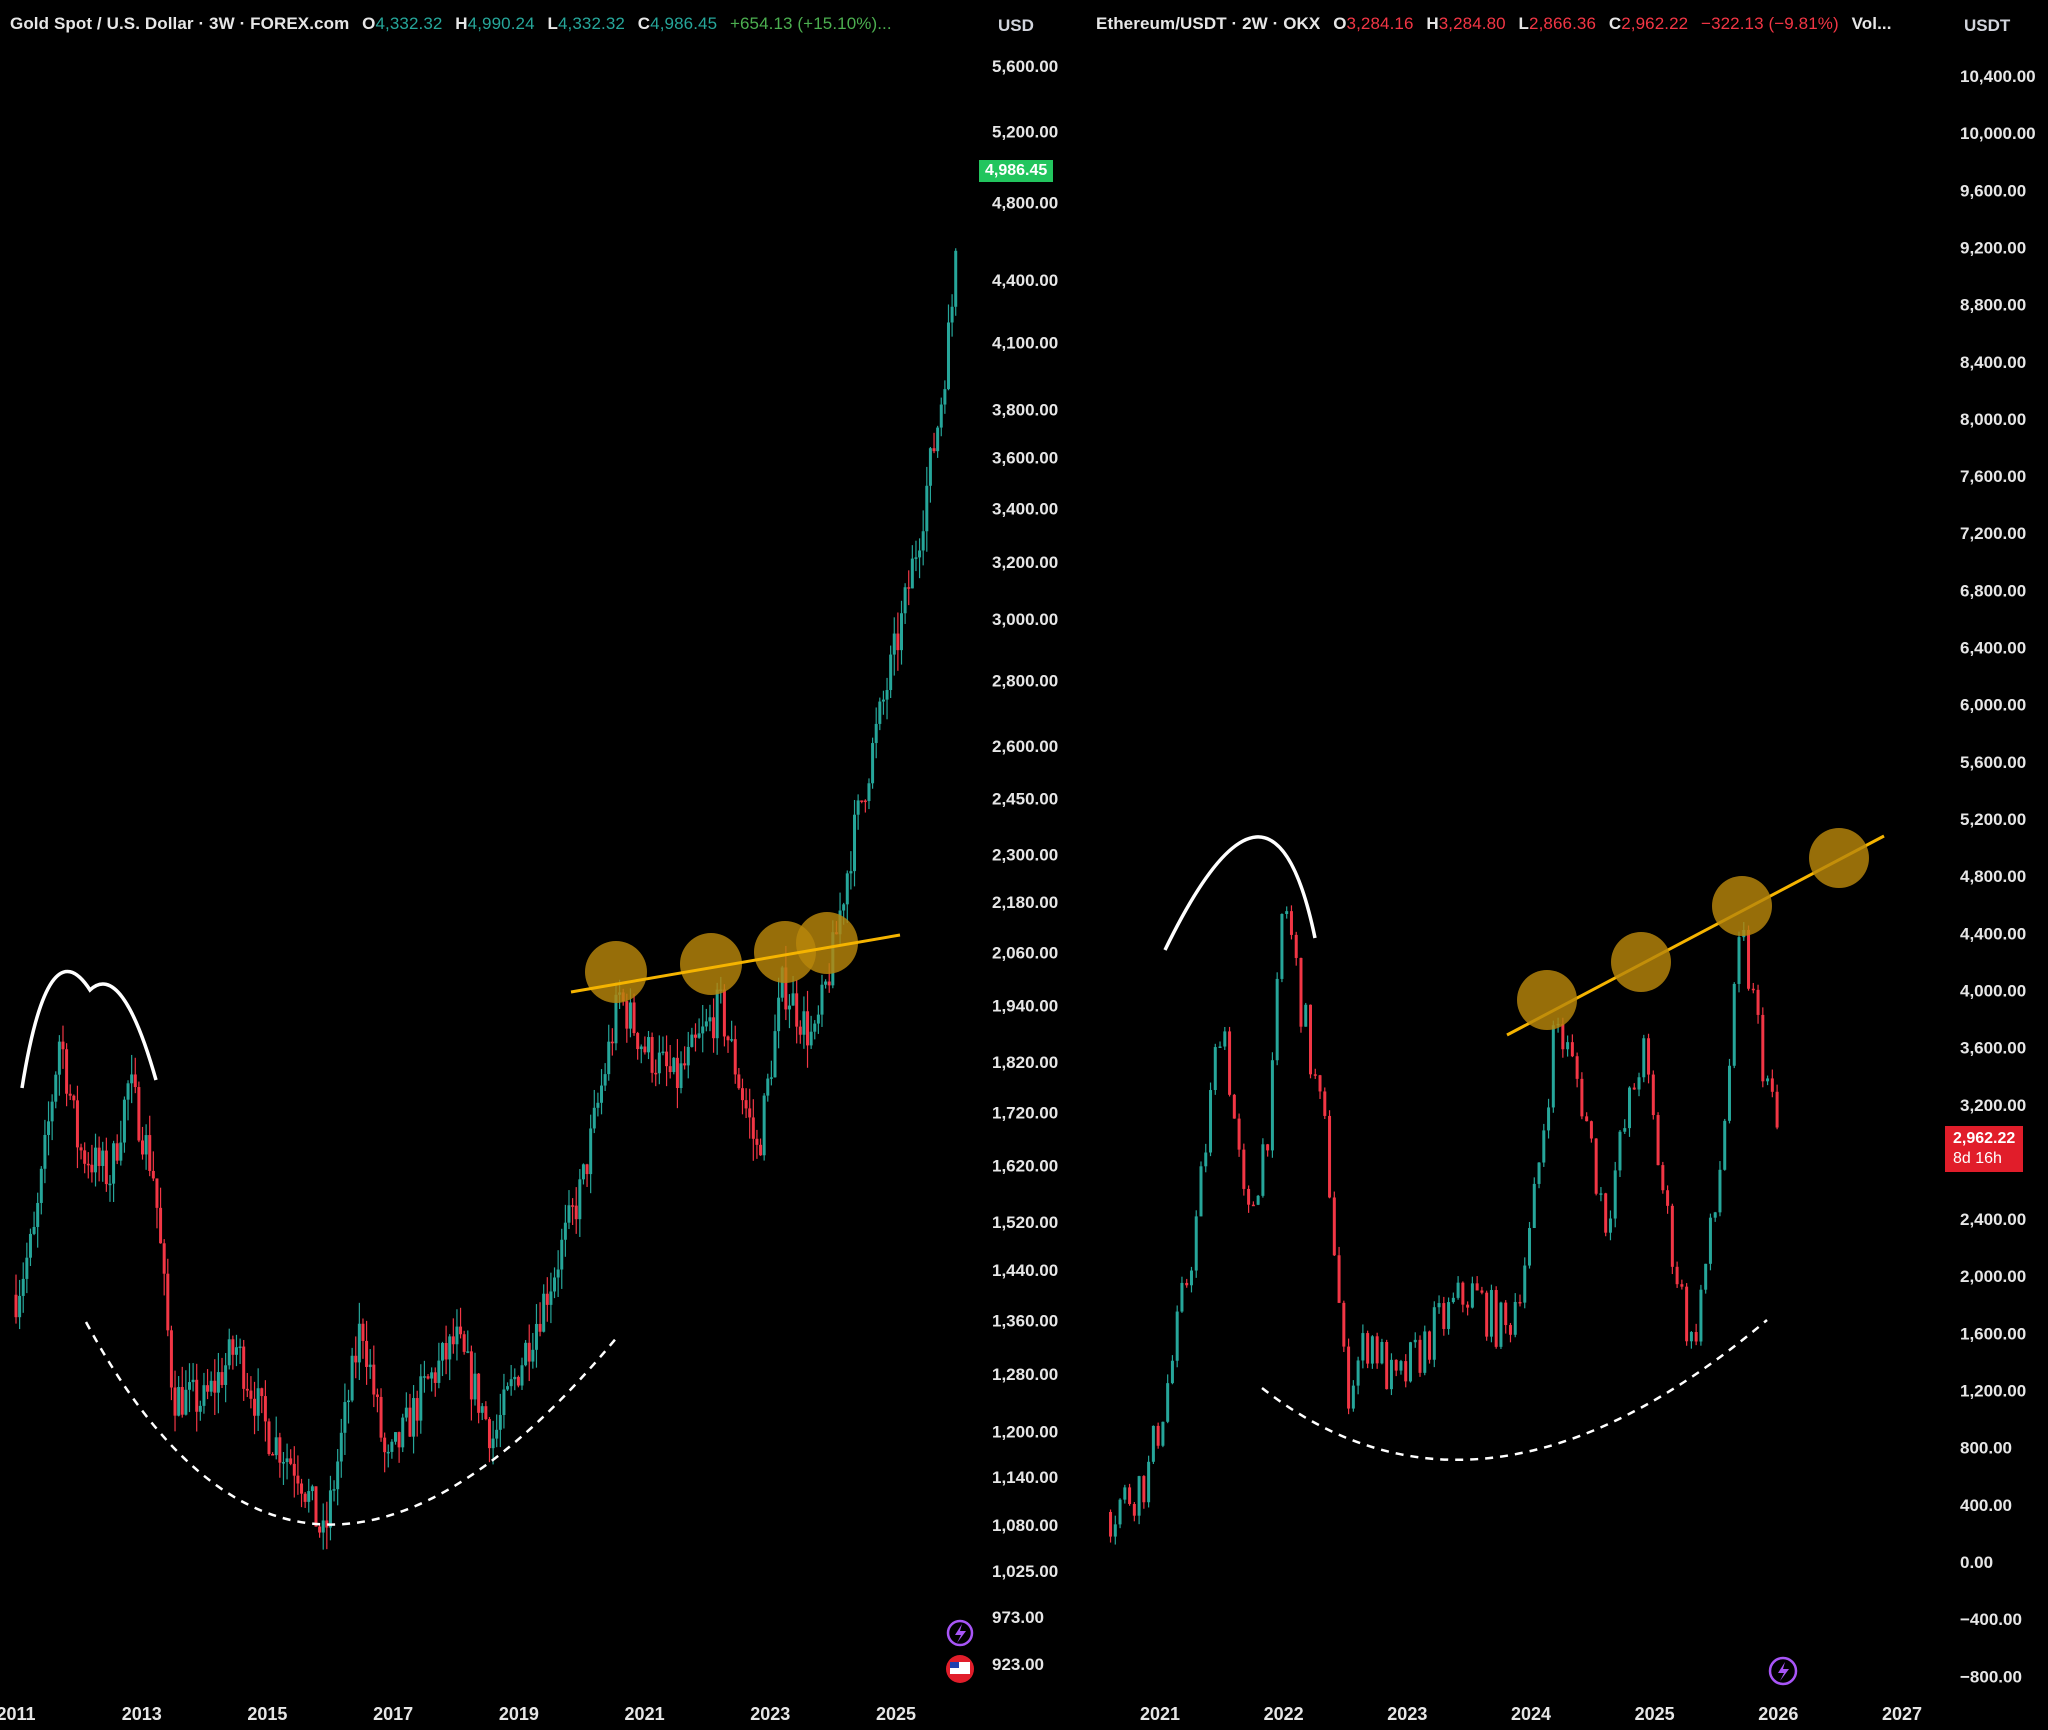 The image size is (2048, 1730). Describe the element at coordinates (1025, 1477) in the screenshot. I see `y-tick-label: 1,140.00` at that location.